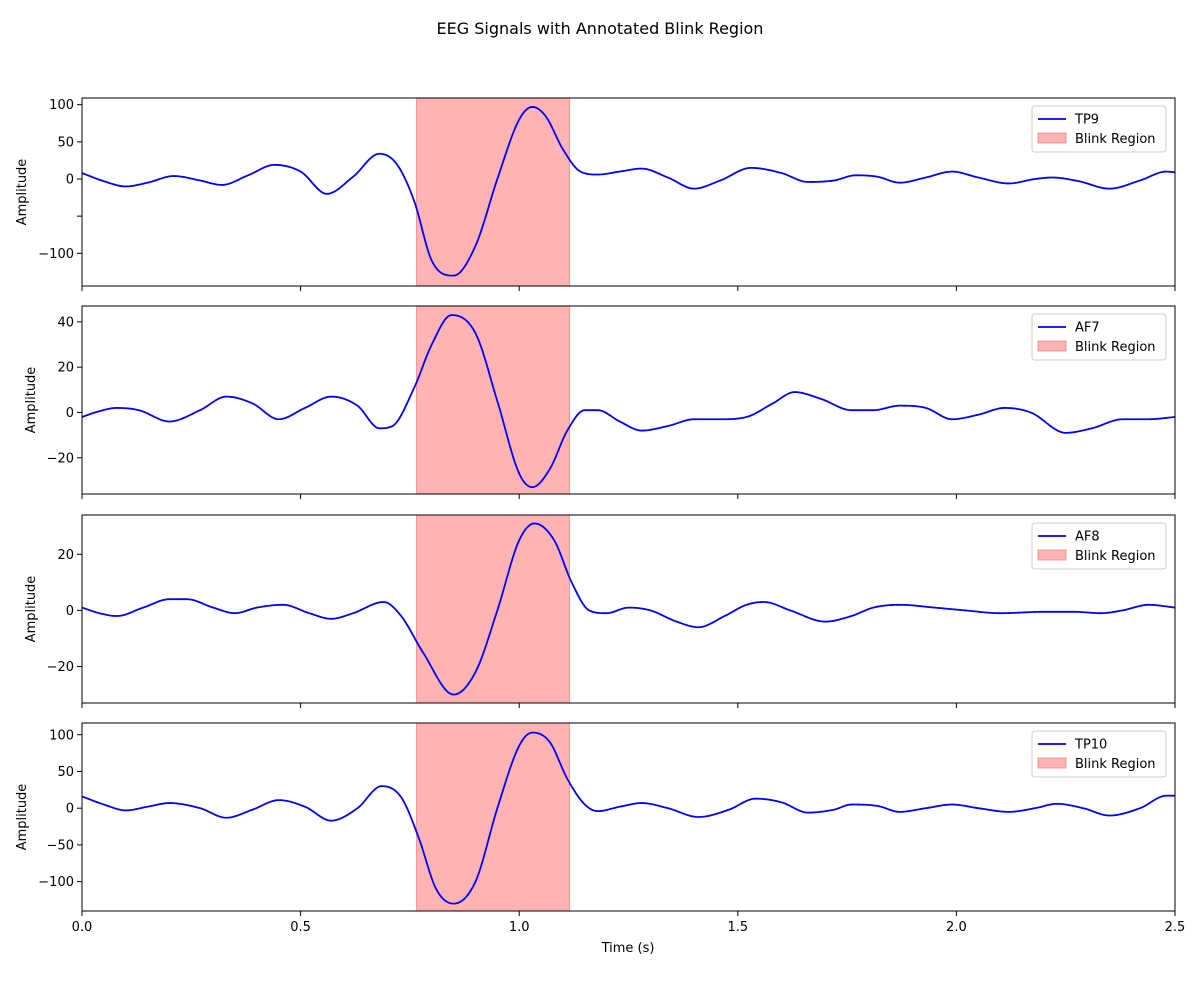 This screenshot has width=1200, height=1000. Describe the element at coordinates (1099, 129) in the screenshot. I see `legend: TP9 Blink Region` at that location.